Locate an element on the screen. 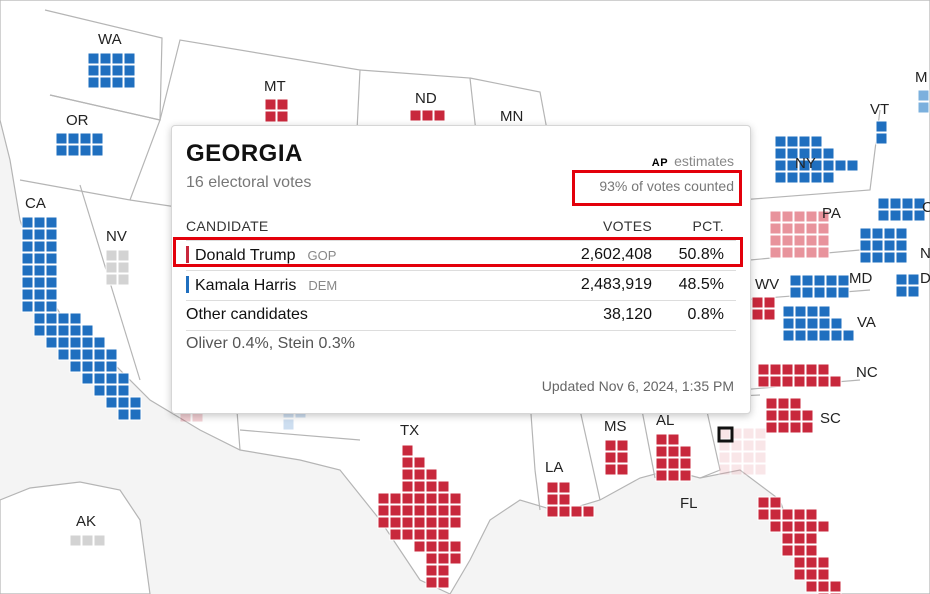 The image size is (930, 594). electoral-tile-nd is located at coordinates (439, 115).